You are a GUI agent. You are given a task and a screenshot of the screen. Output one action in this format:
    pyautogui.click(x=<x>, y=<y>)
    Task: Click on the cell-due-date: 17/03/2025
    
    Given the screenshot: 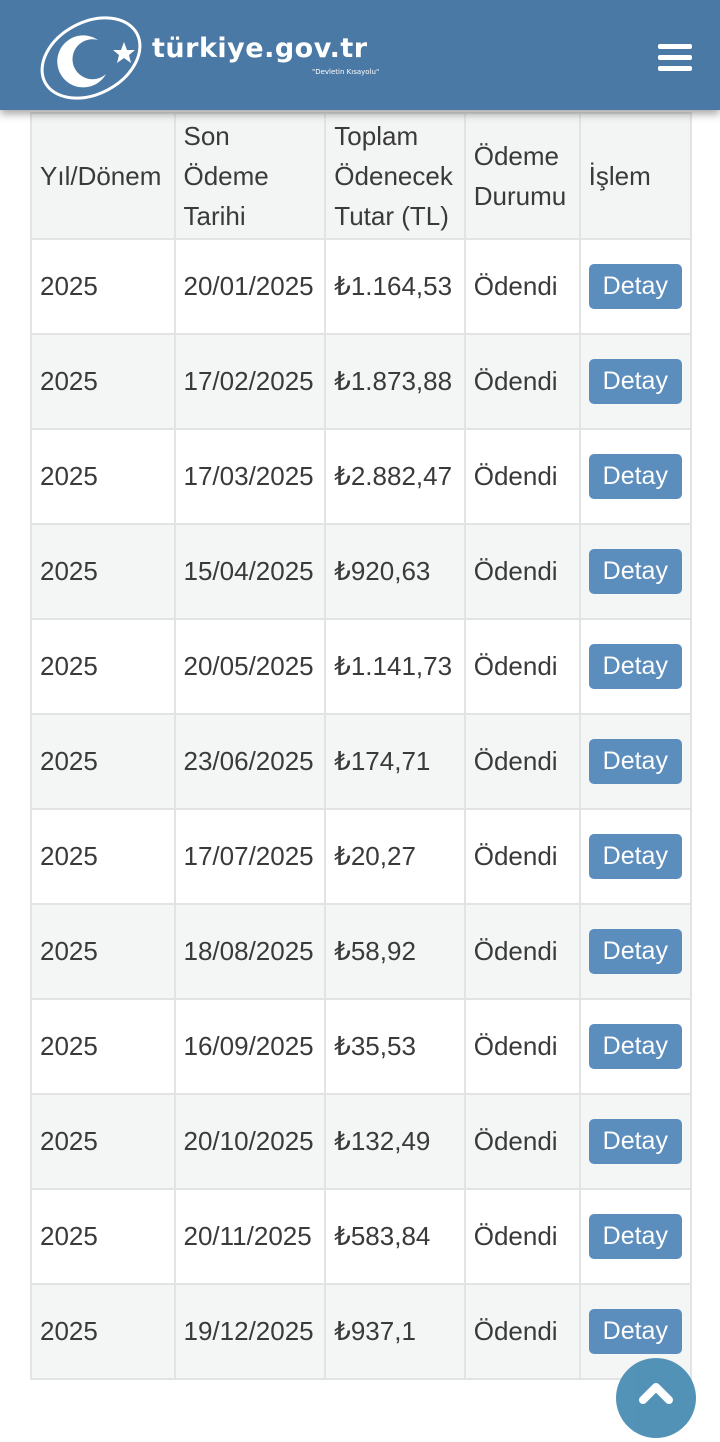 What is the action you would take?
    pyautogui.click(x=250, y=476)
    